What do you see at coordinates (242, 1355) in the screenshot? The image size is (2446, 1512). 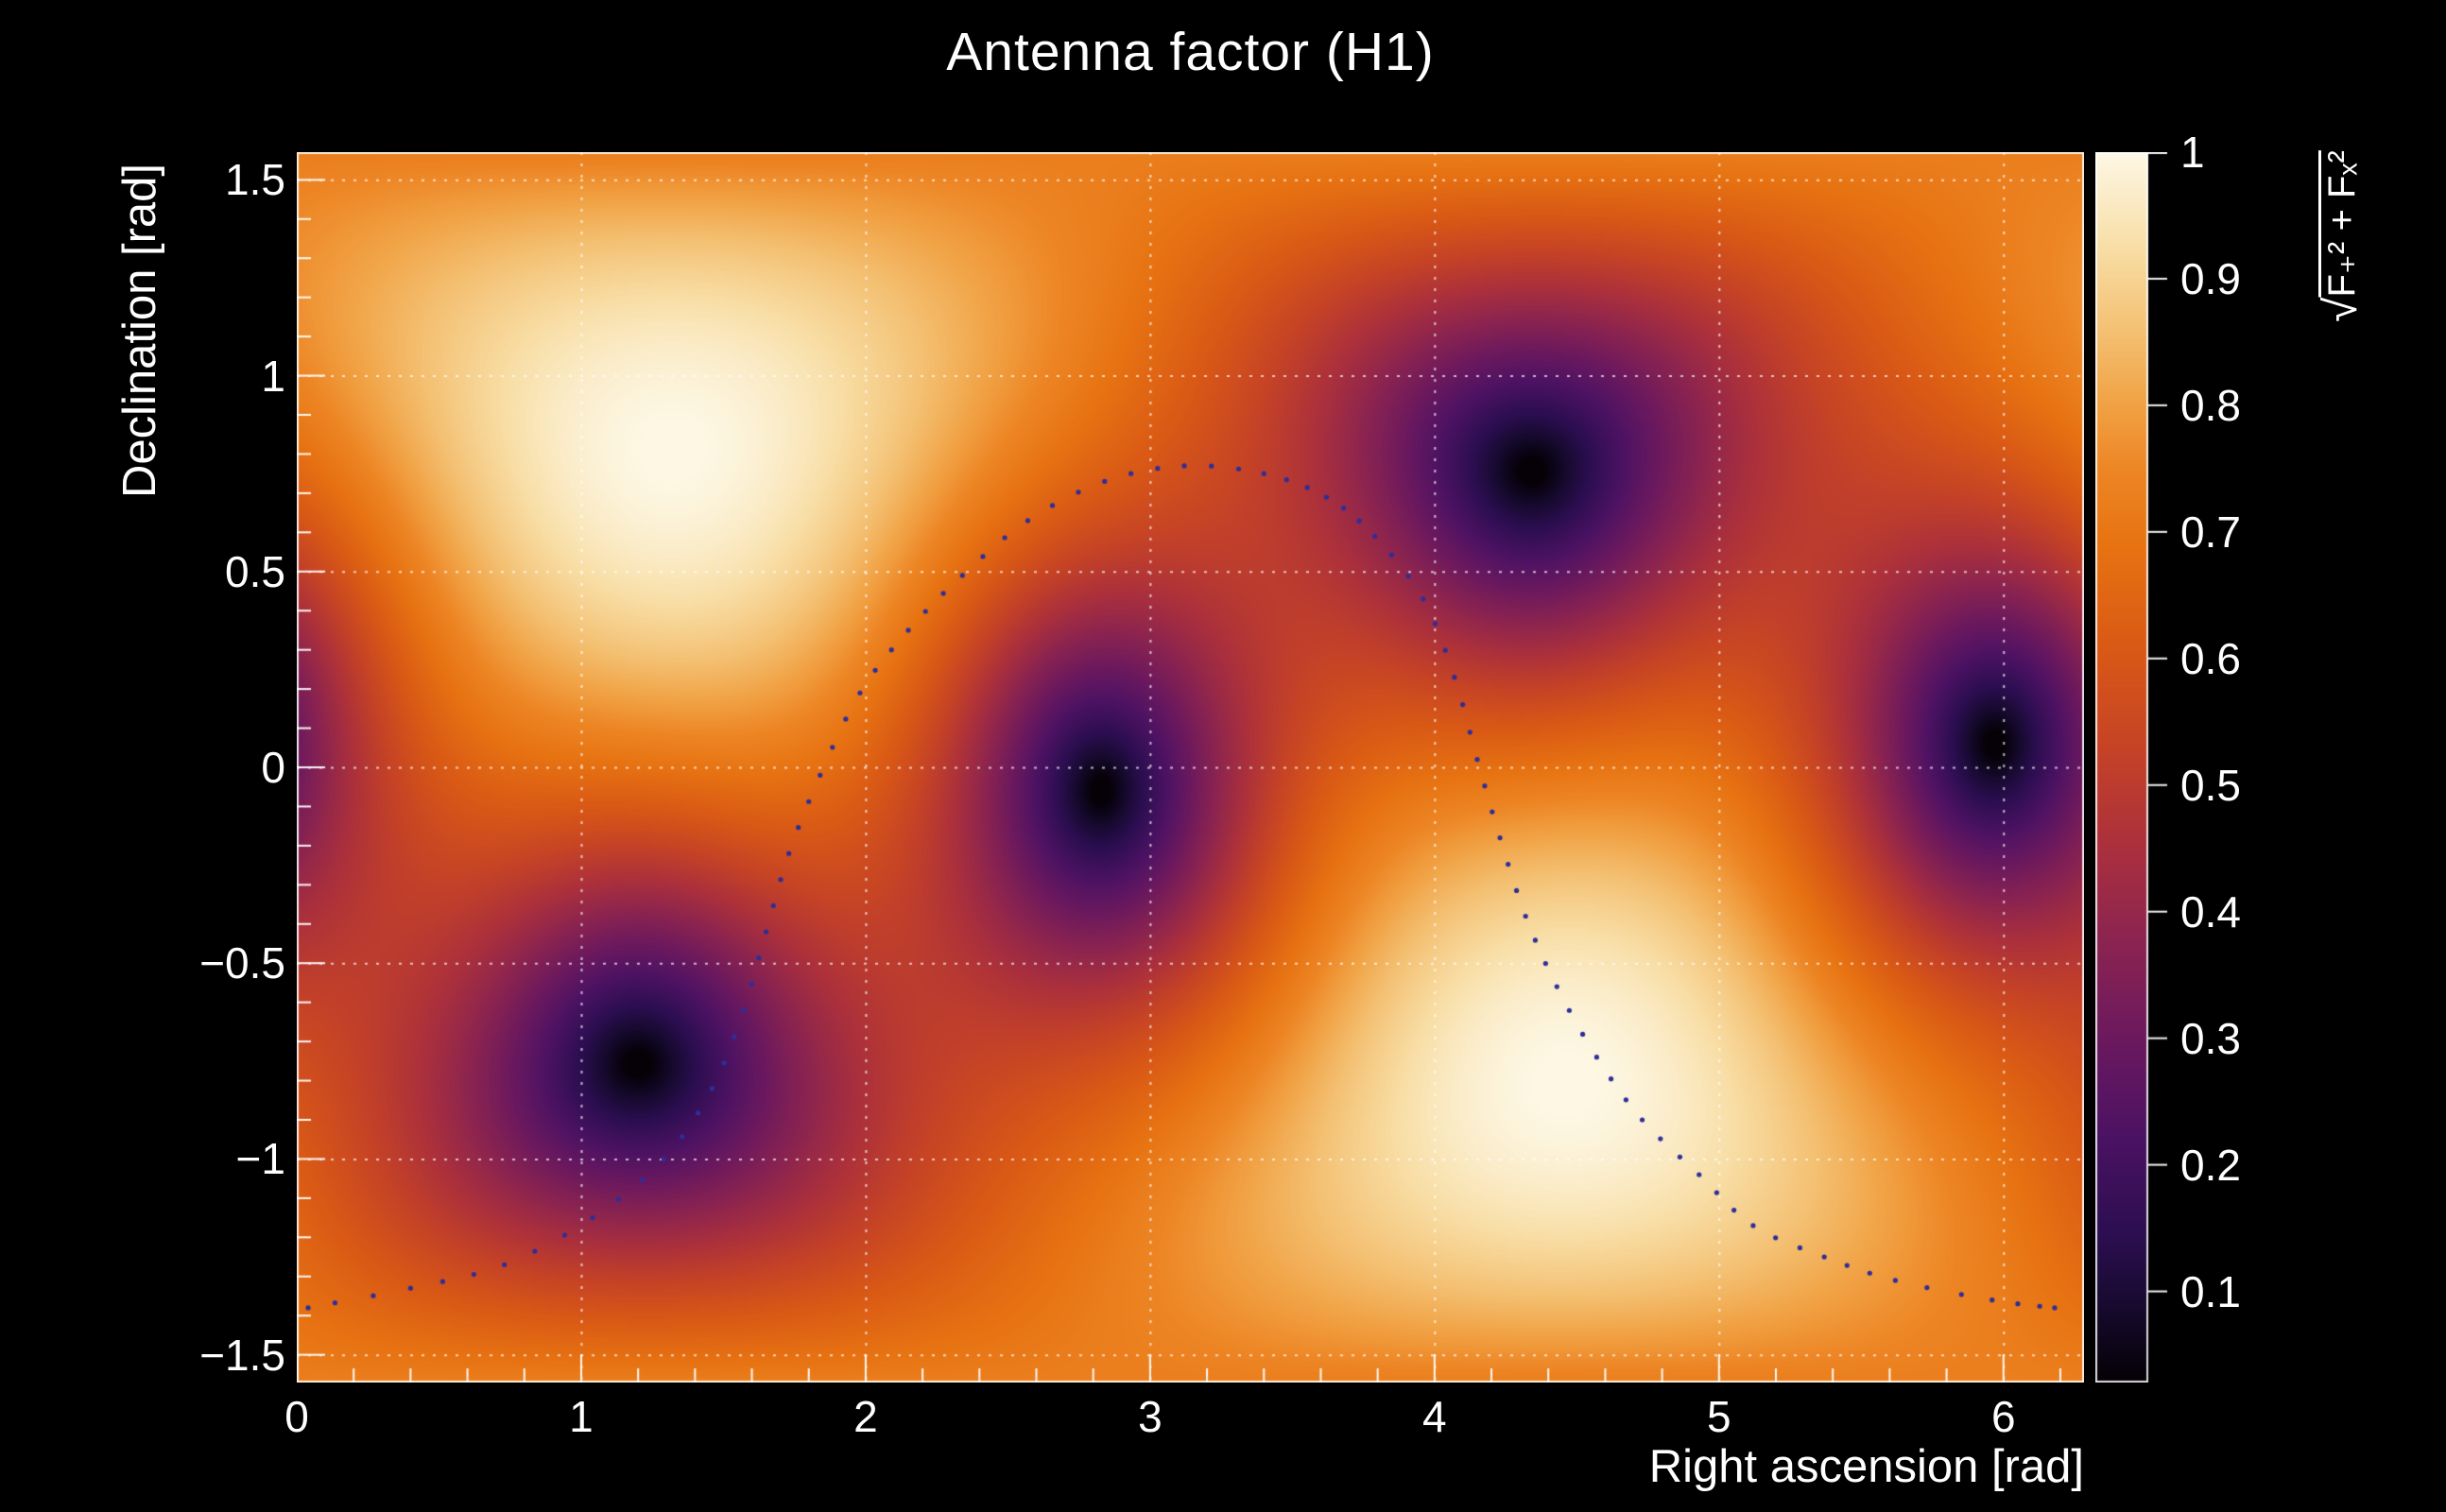 I see `y-tick-label: −1.5` at bounding box center [242, 1355].